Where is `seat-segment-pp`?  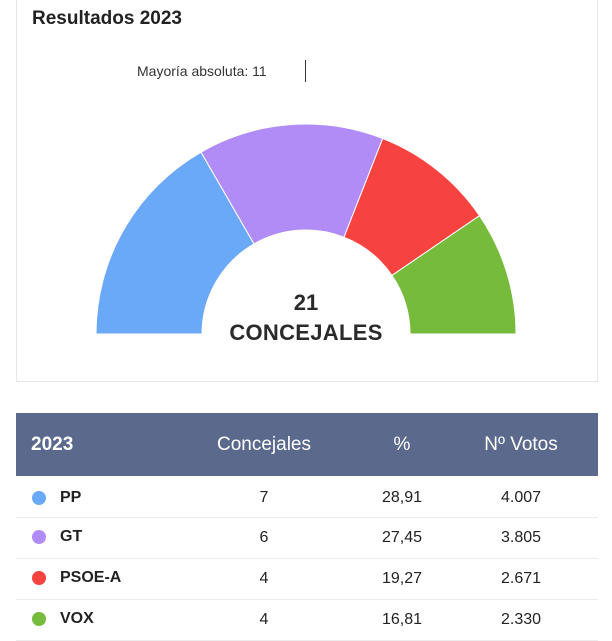
seat-segment-pp is located at coordinates (175, 243).